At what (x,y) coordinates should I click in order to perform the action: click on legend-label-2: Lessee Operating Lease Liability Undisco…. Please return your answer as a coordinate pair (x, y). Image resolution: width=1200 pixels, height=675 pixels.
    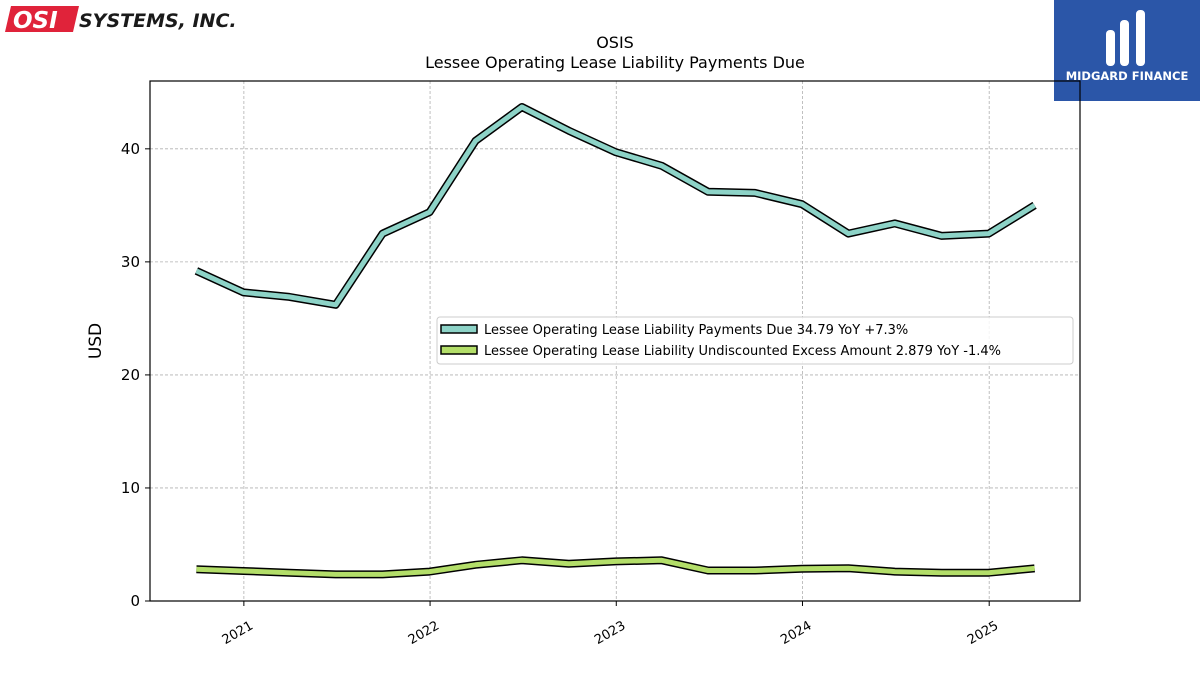
    Looking at the image, I should click on (742, 351).